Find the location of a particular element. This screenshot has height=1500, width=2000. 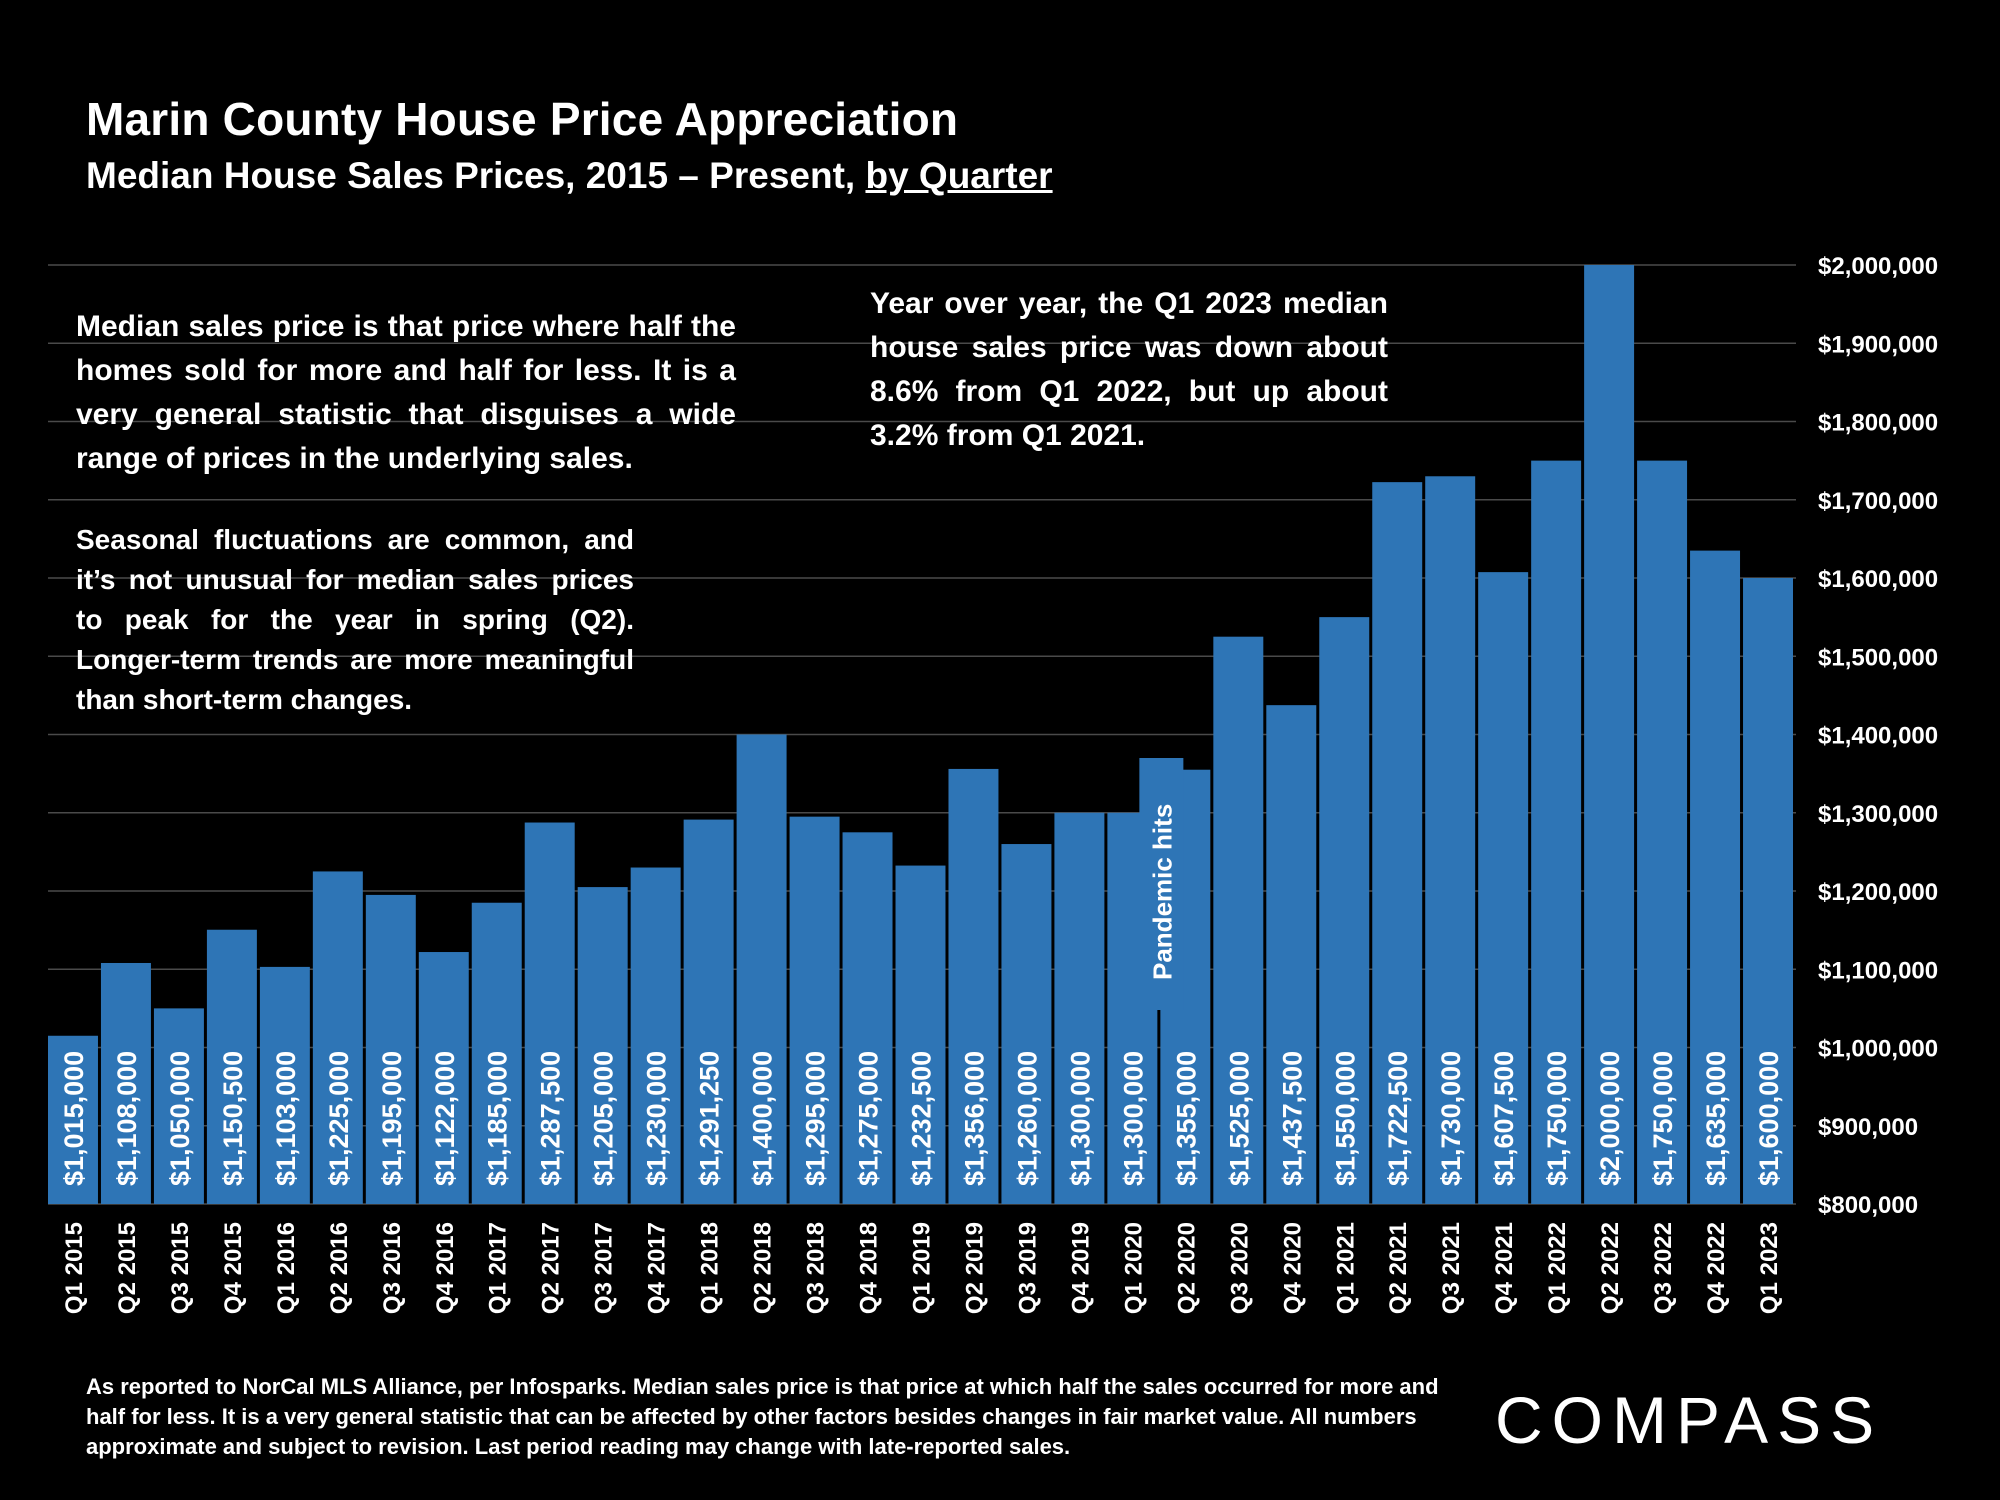

annotation-pandemic: Pandemic hits is located at coordinates (1162, 892).